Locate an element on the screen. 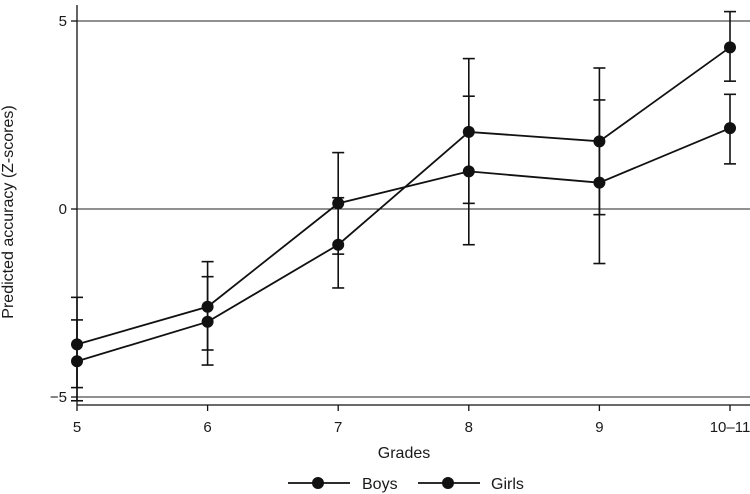  legend-label-girls: Girls is located at coordinates (507, 484).